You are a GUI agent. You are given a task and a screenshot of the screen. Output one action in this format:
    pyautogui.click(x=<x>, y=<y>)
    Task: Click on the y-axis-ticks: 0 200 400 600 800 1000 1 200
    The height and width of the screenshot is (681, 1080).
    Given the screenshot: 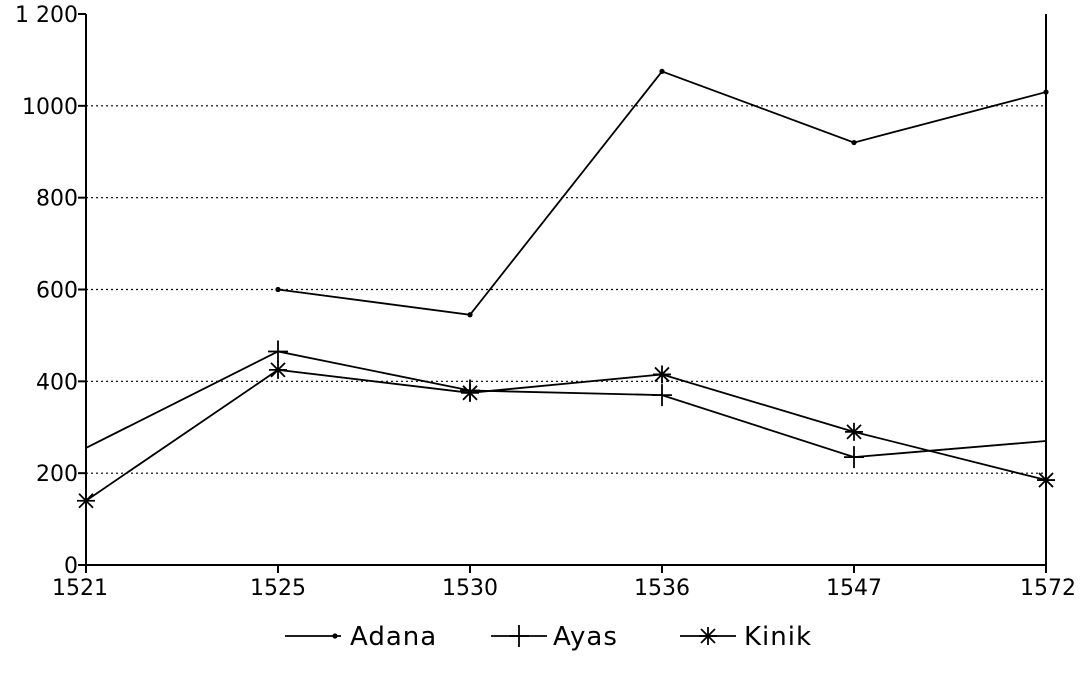 What is the action you would take?
    pyautogui.click(x=50, y=291)
    